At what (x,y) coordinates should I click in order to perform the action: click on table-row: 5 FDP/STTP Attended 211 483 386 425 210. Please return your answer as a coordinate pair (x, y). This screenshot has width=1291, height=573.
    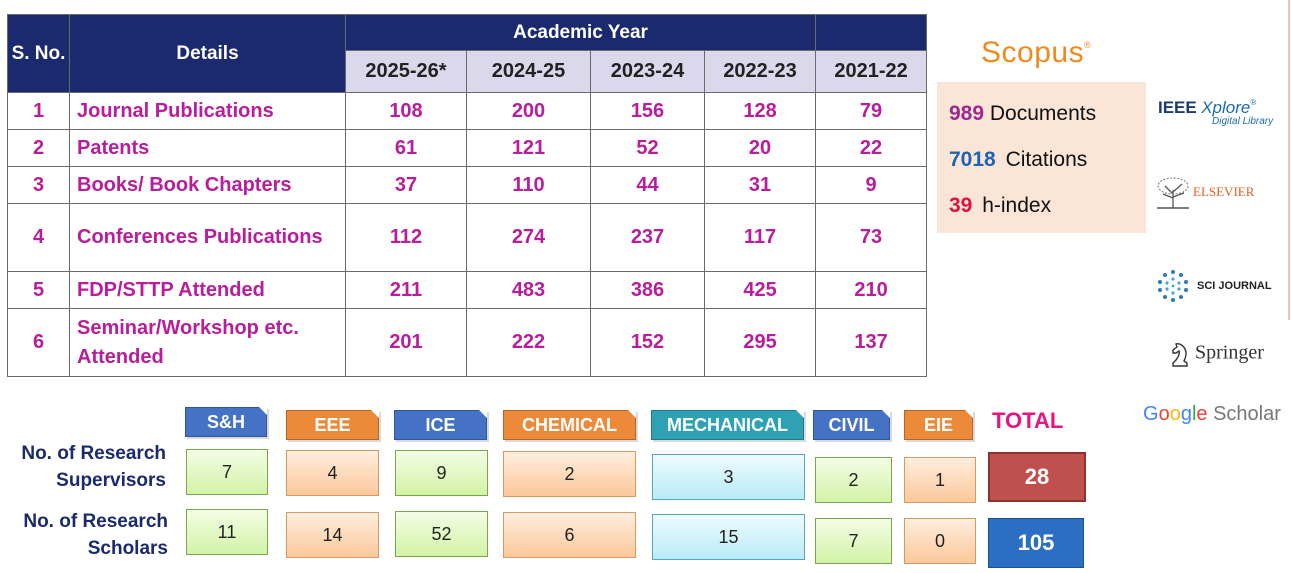
    Looking at the image, I should click on (467, 290).